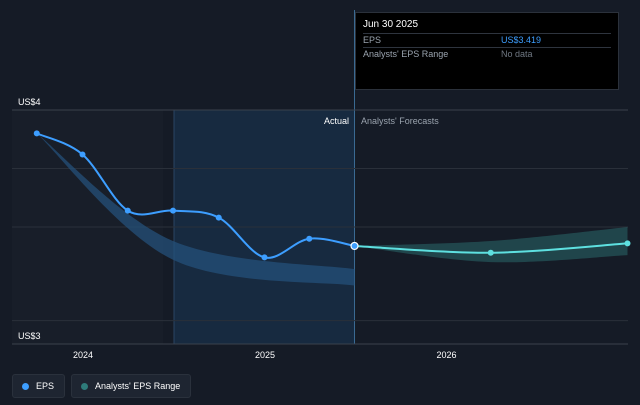 This screenshot has width=640, height=405. What do you see at coordinates (400, 121) in the screenshot?
I see `section-label-forecast: Analysts' Forecasts` at bounding box center [400, 121].